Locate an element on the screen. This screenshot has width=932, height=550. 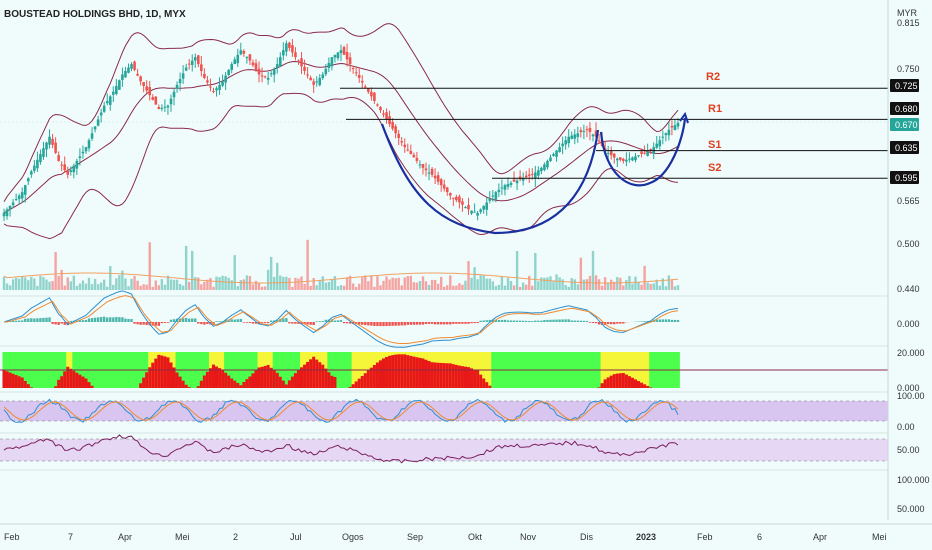
level-label-r1: R1 is located at coordinates (715, 109).